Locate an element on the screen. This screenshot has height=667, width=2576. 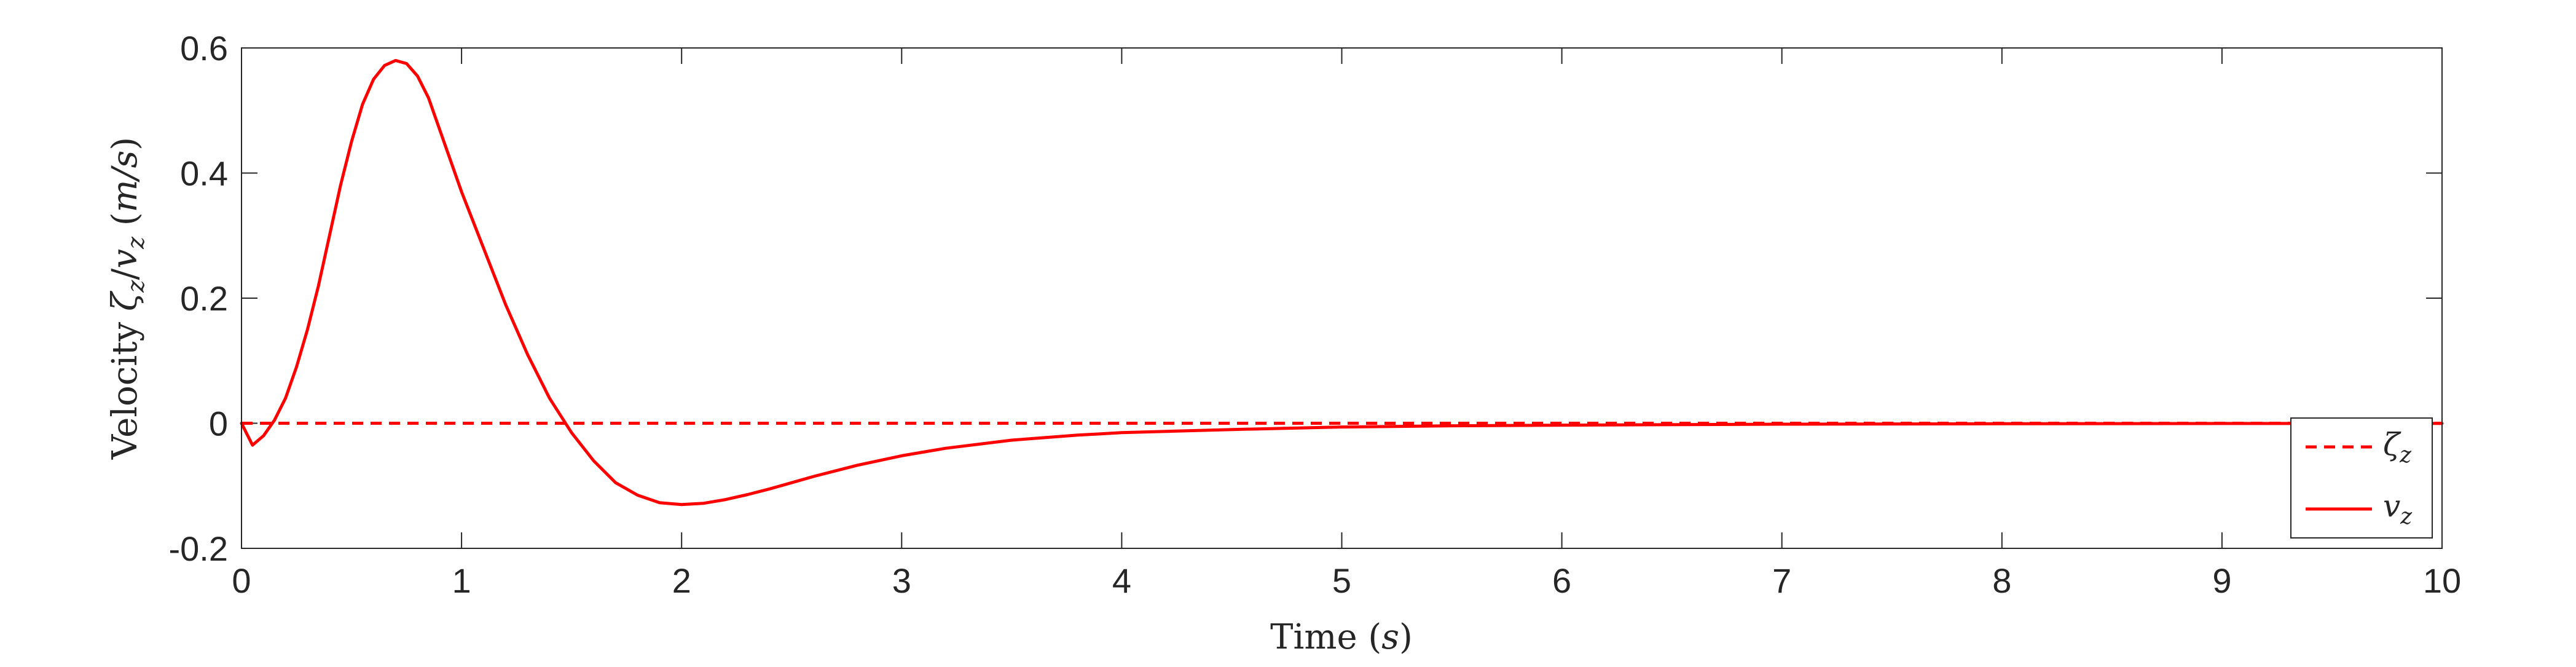
x-tick-label-1: 1 is located at coordinates (461, 580).